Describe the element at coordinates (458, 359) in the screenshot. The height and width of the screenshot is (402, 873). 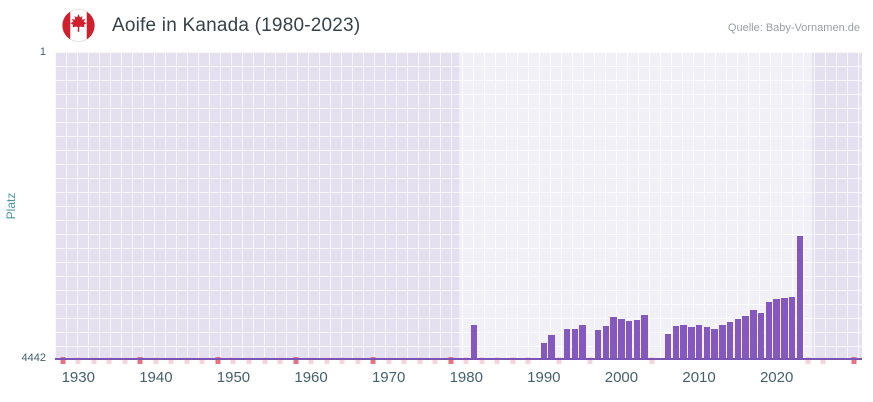
I see `x-axis-line` at that location.